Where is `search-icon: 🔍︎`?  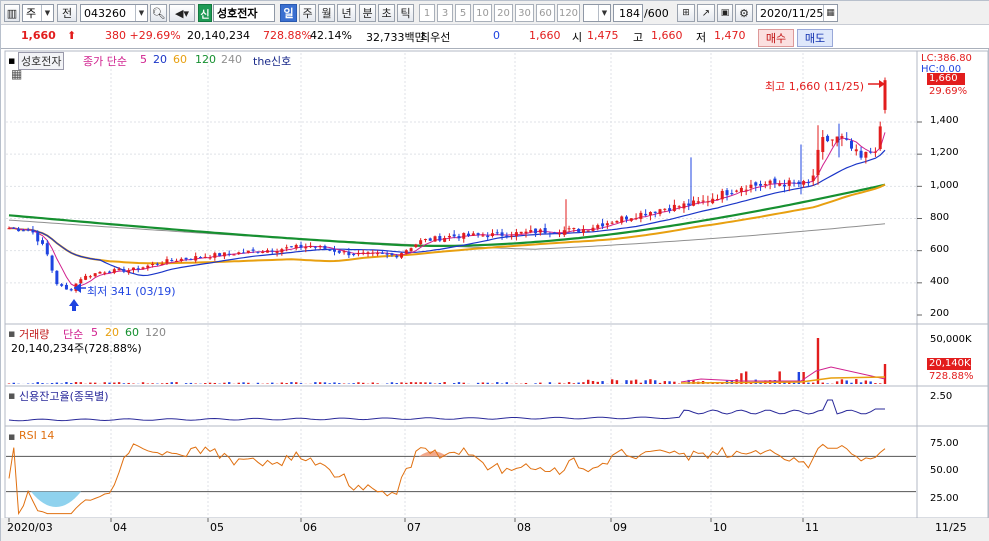 search-icon: 🔍︎ is located at coordinates (158, 13).